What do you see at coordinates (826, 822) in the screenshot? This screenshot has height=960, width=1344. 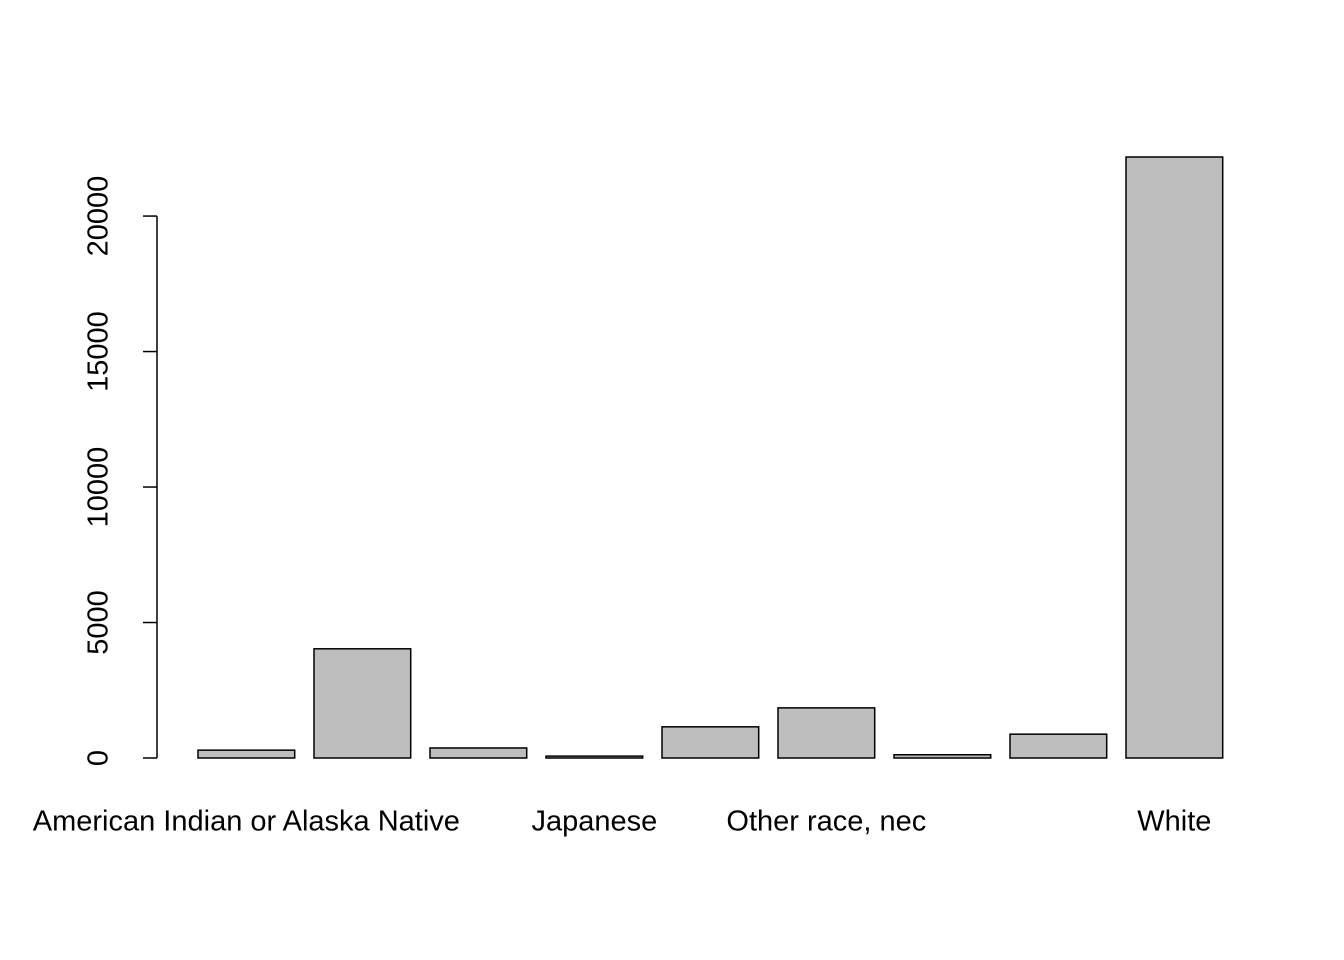 I see `x-tick-label: Other race, nec` at bounding box center [826, 822].